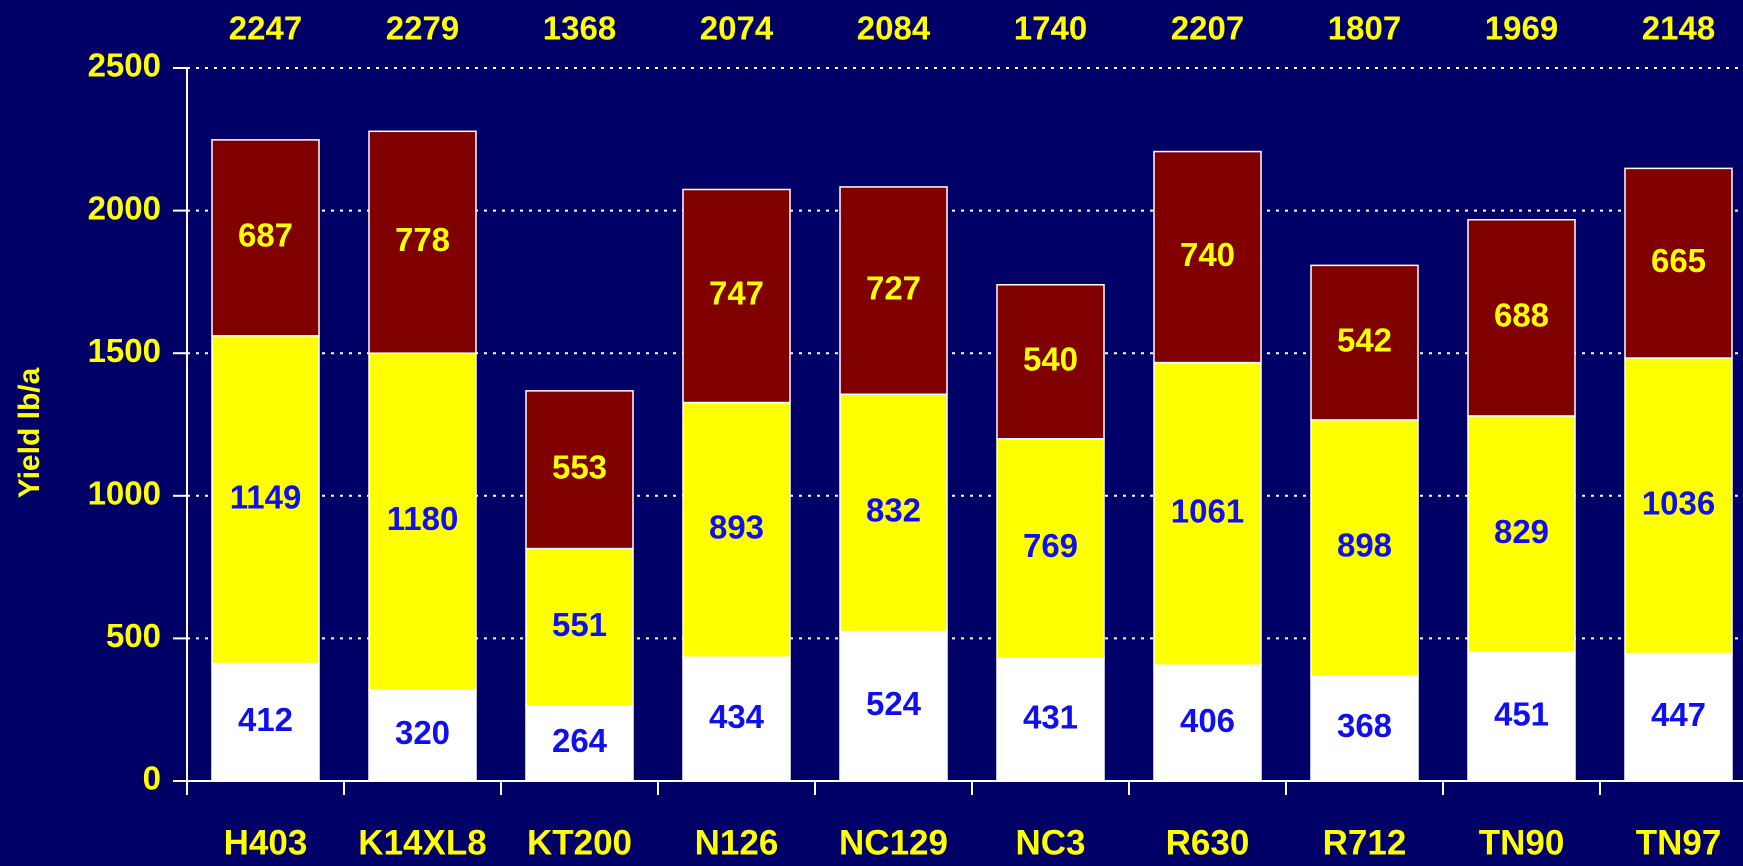 This screenshot has width=1743, height=866. I want to click on data-label: 524, so click(894, 703).